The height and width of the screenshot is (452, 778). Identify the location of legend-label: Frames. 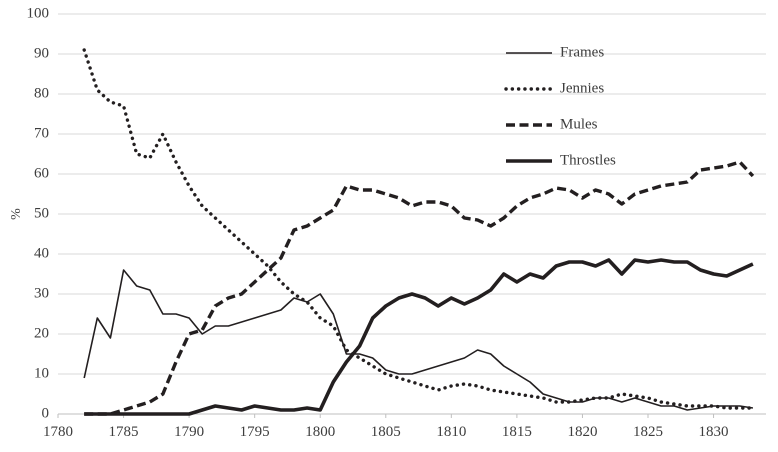
(582, 52).